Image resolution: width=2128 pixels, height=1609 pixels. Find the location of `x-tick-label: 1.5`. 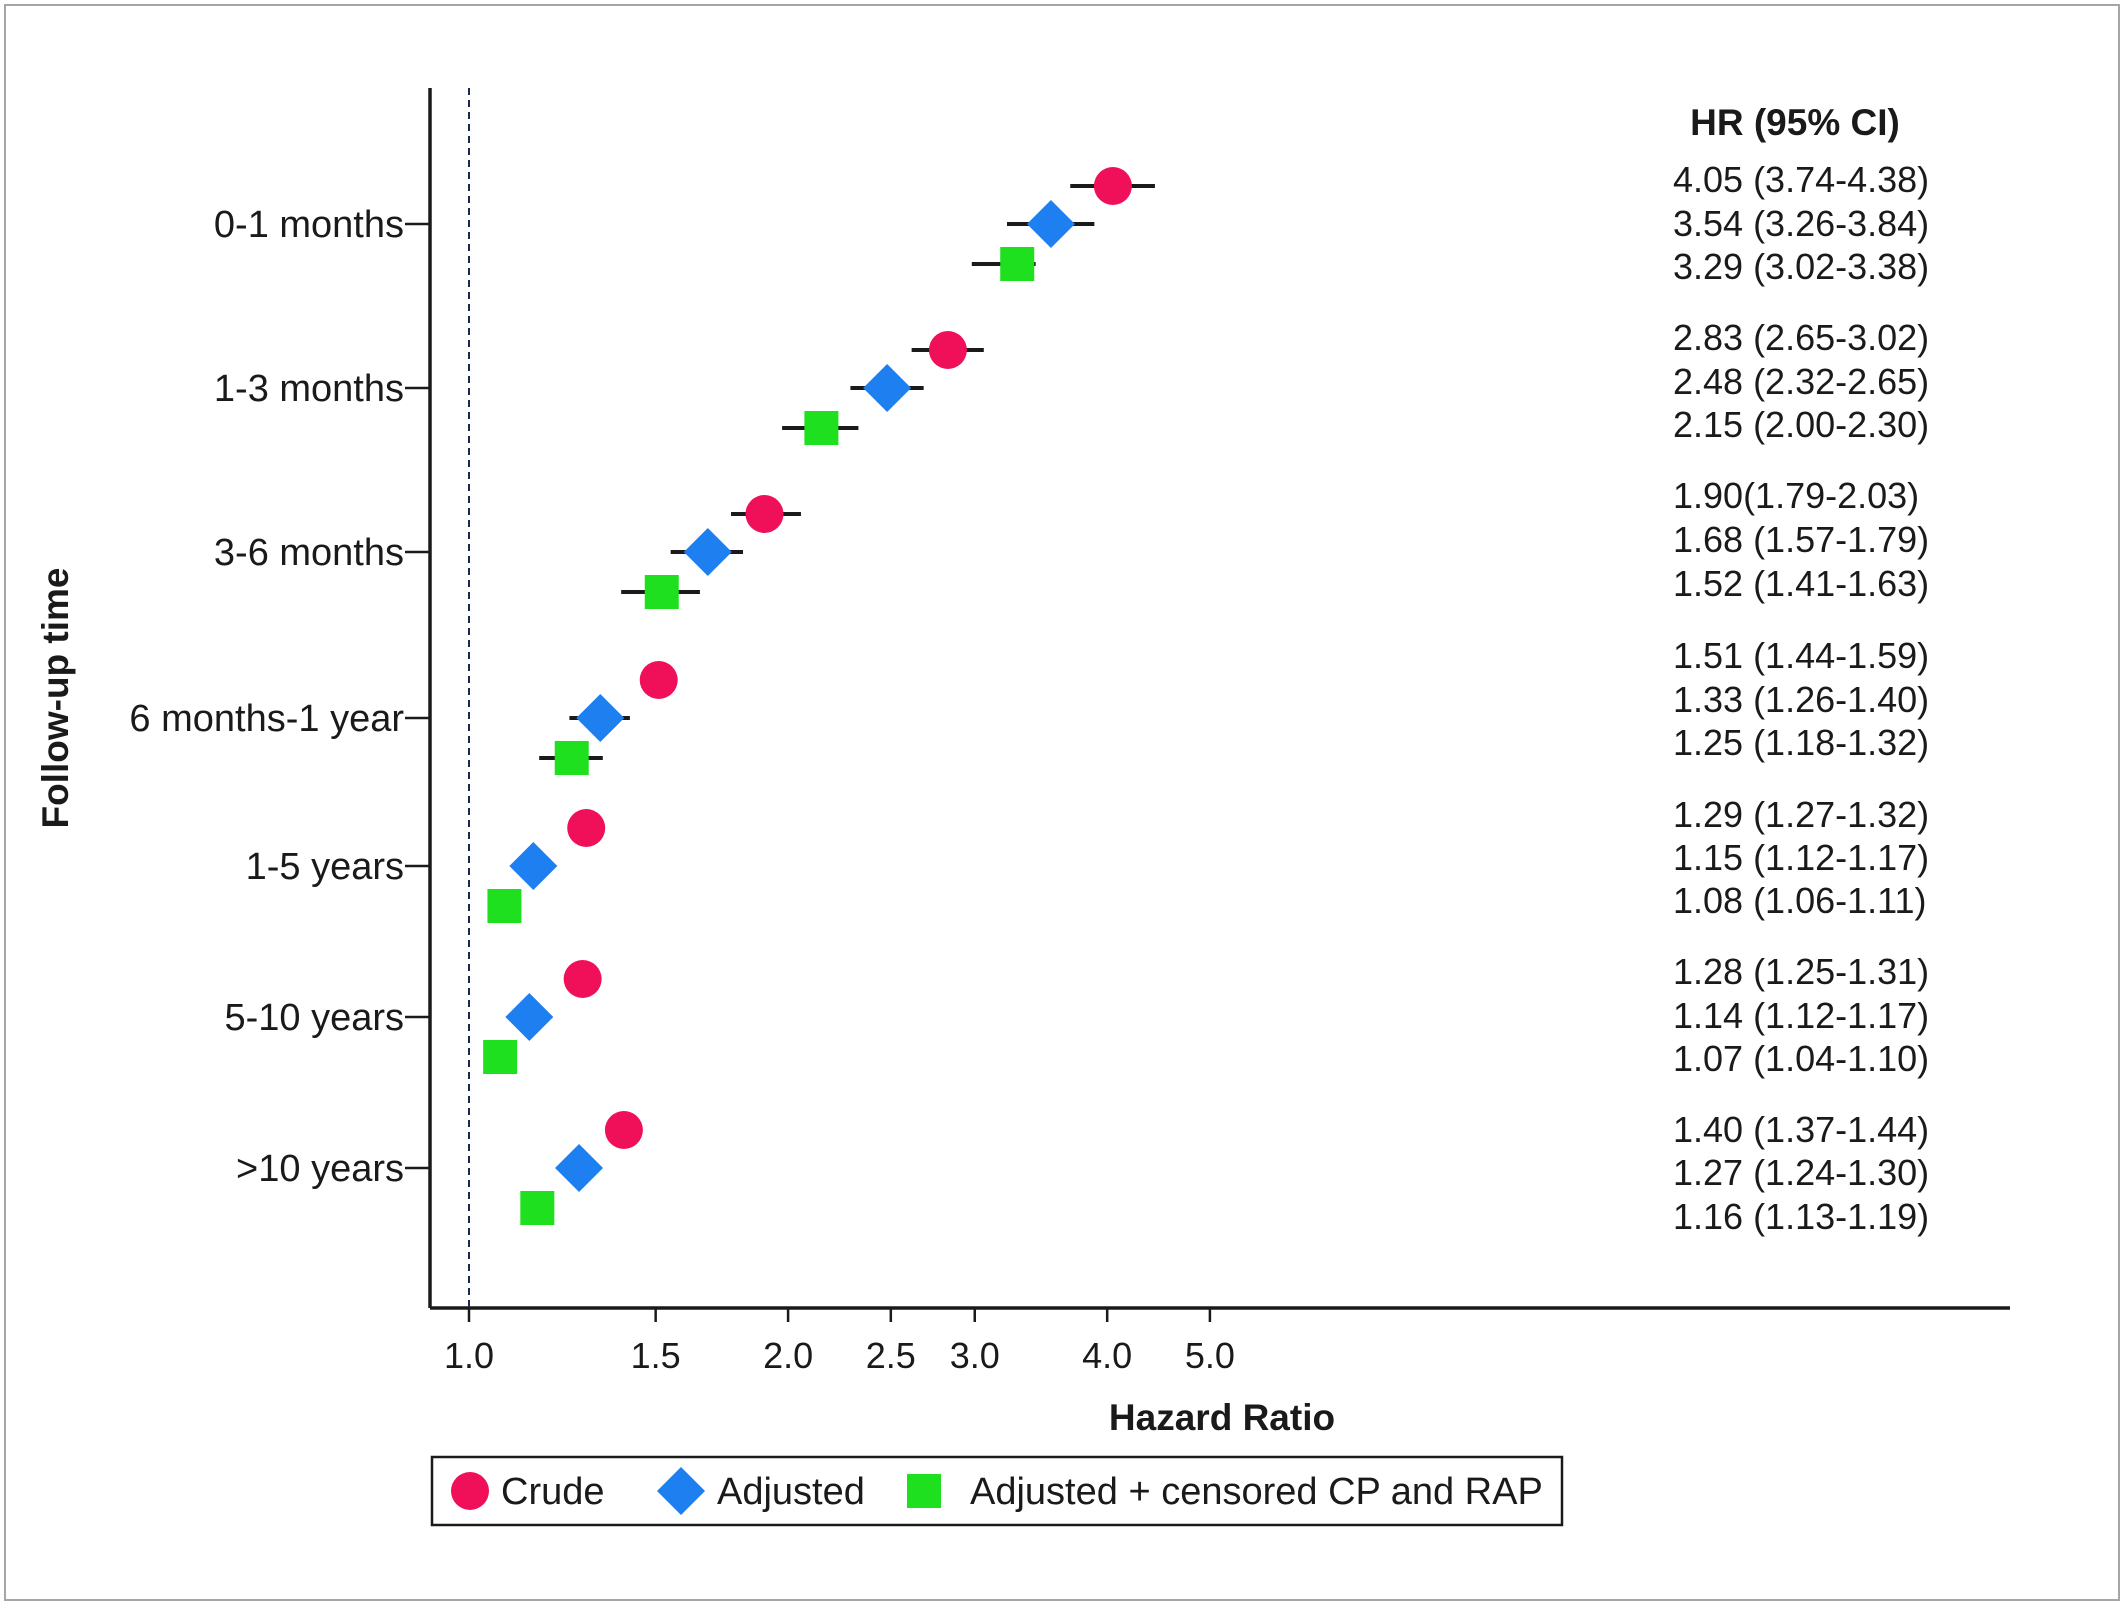

x-tick-label: 1.5 is located at coordinates (656, 1355).